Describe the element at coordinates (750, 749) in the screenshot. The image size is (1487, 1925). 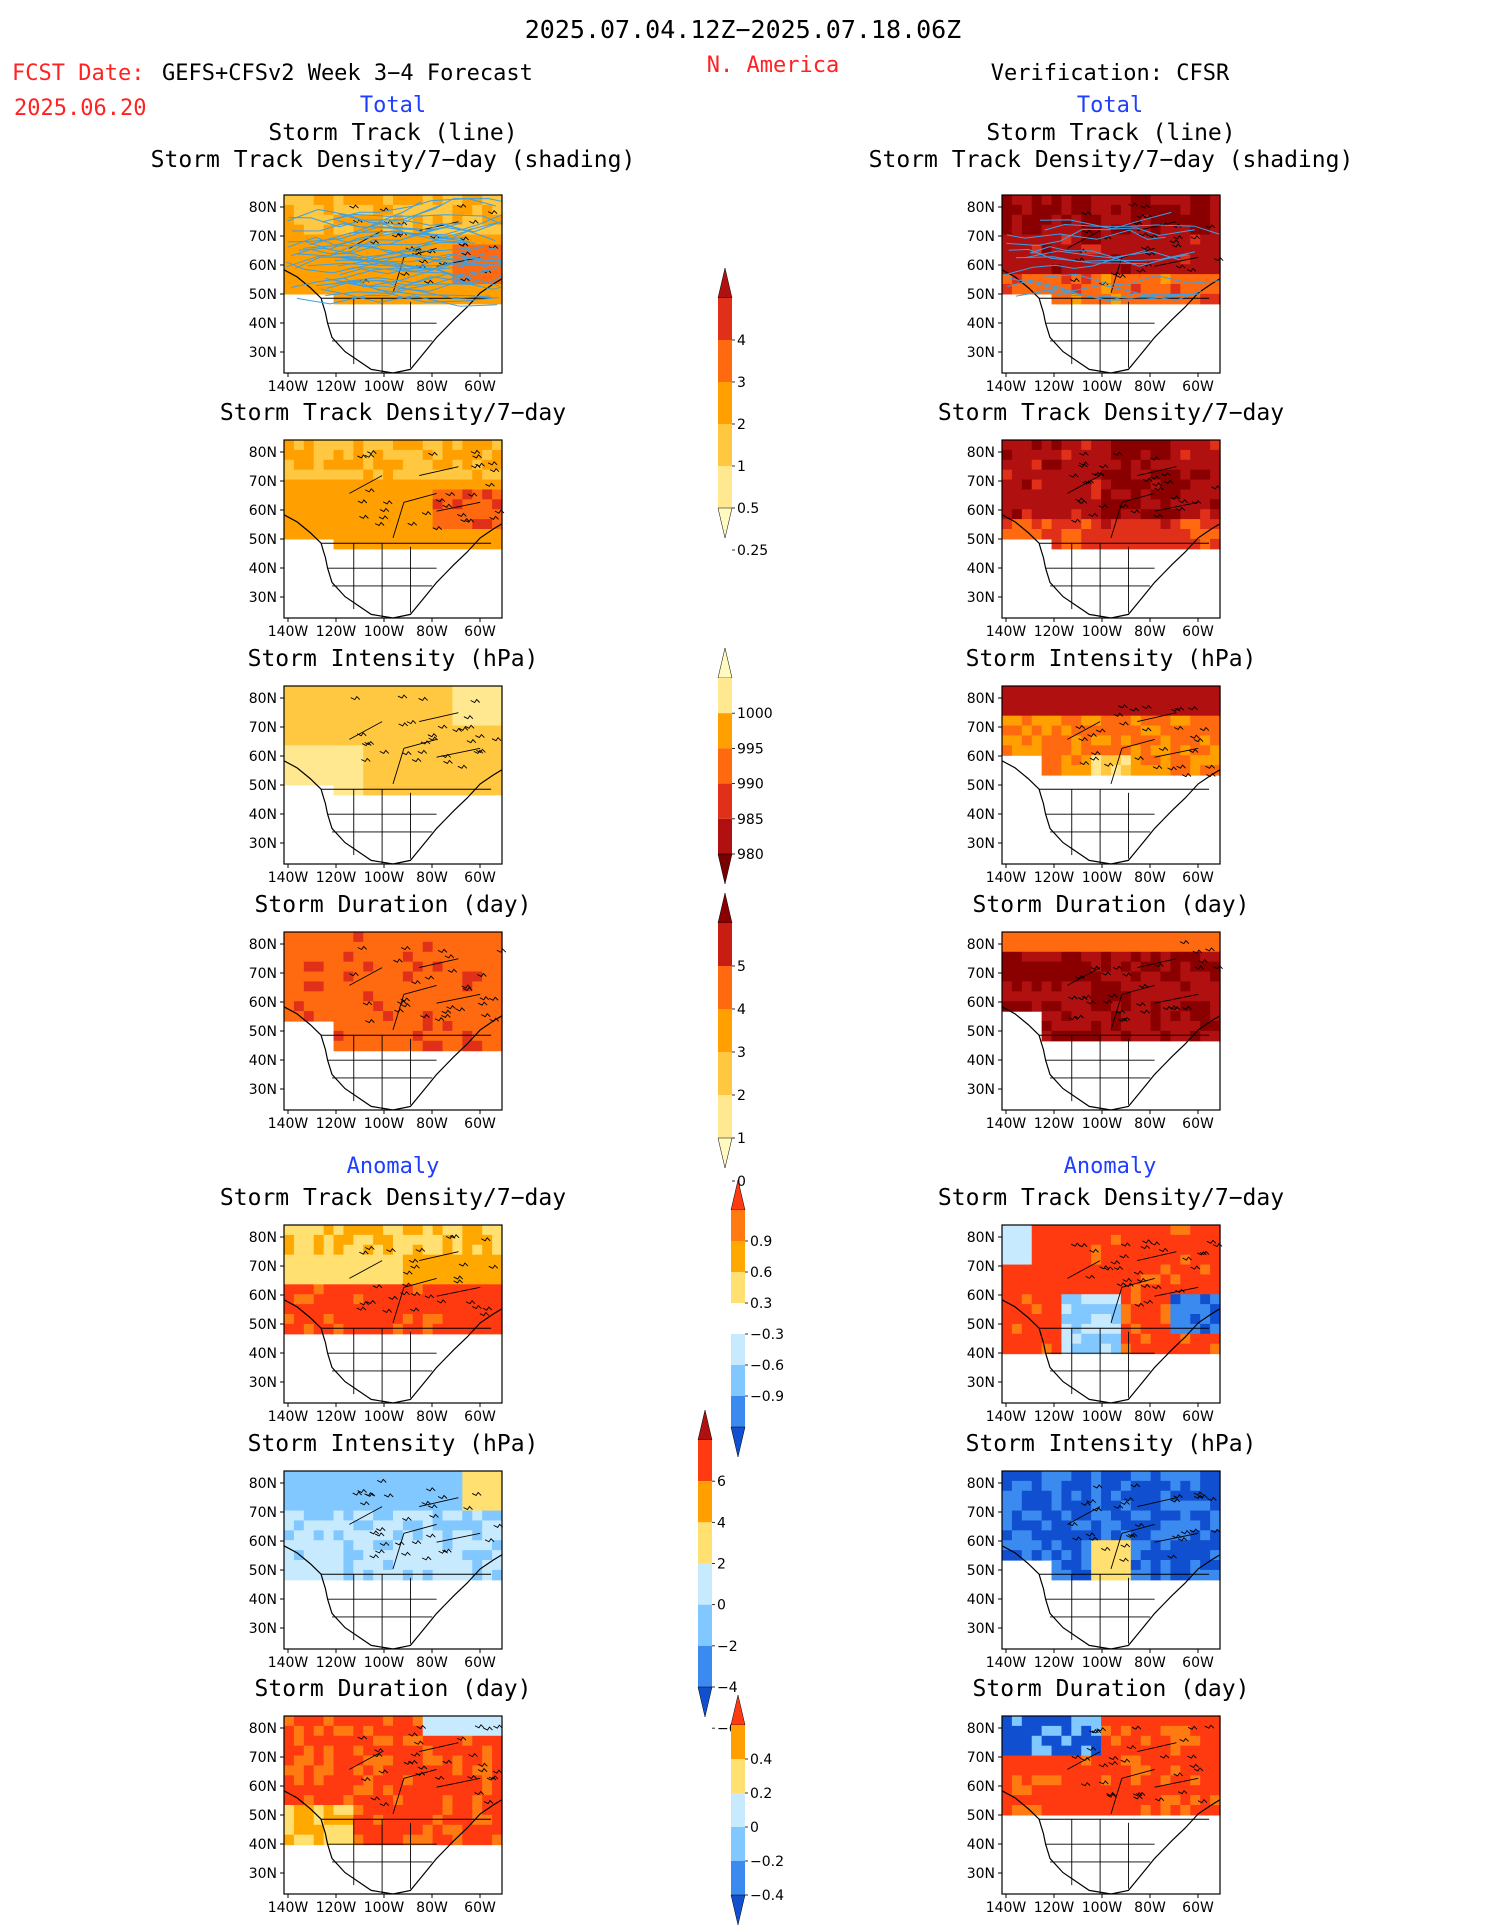
I see `colorbar-label: 995` at that location.